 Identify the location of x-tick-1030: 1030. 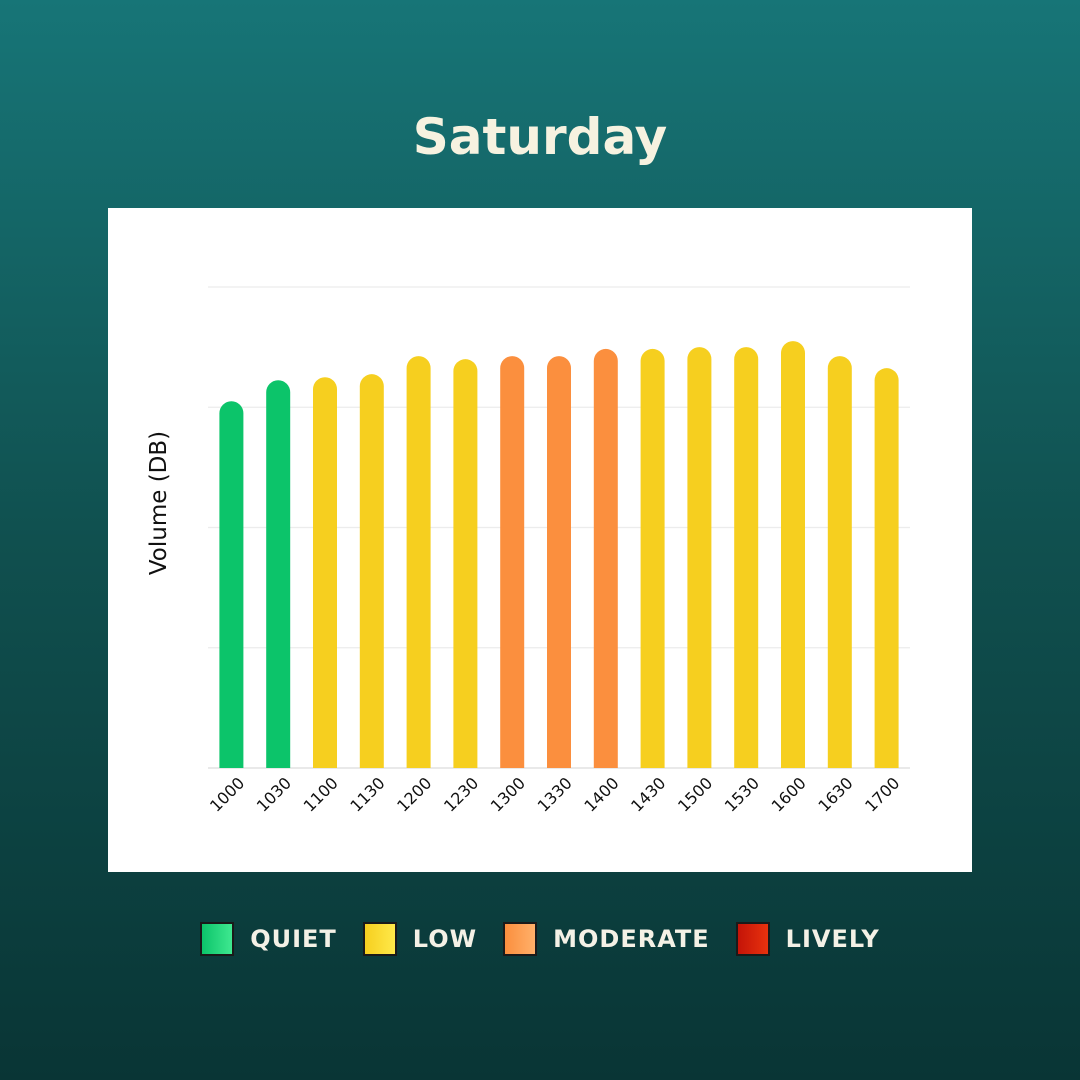
(274, 794).